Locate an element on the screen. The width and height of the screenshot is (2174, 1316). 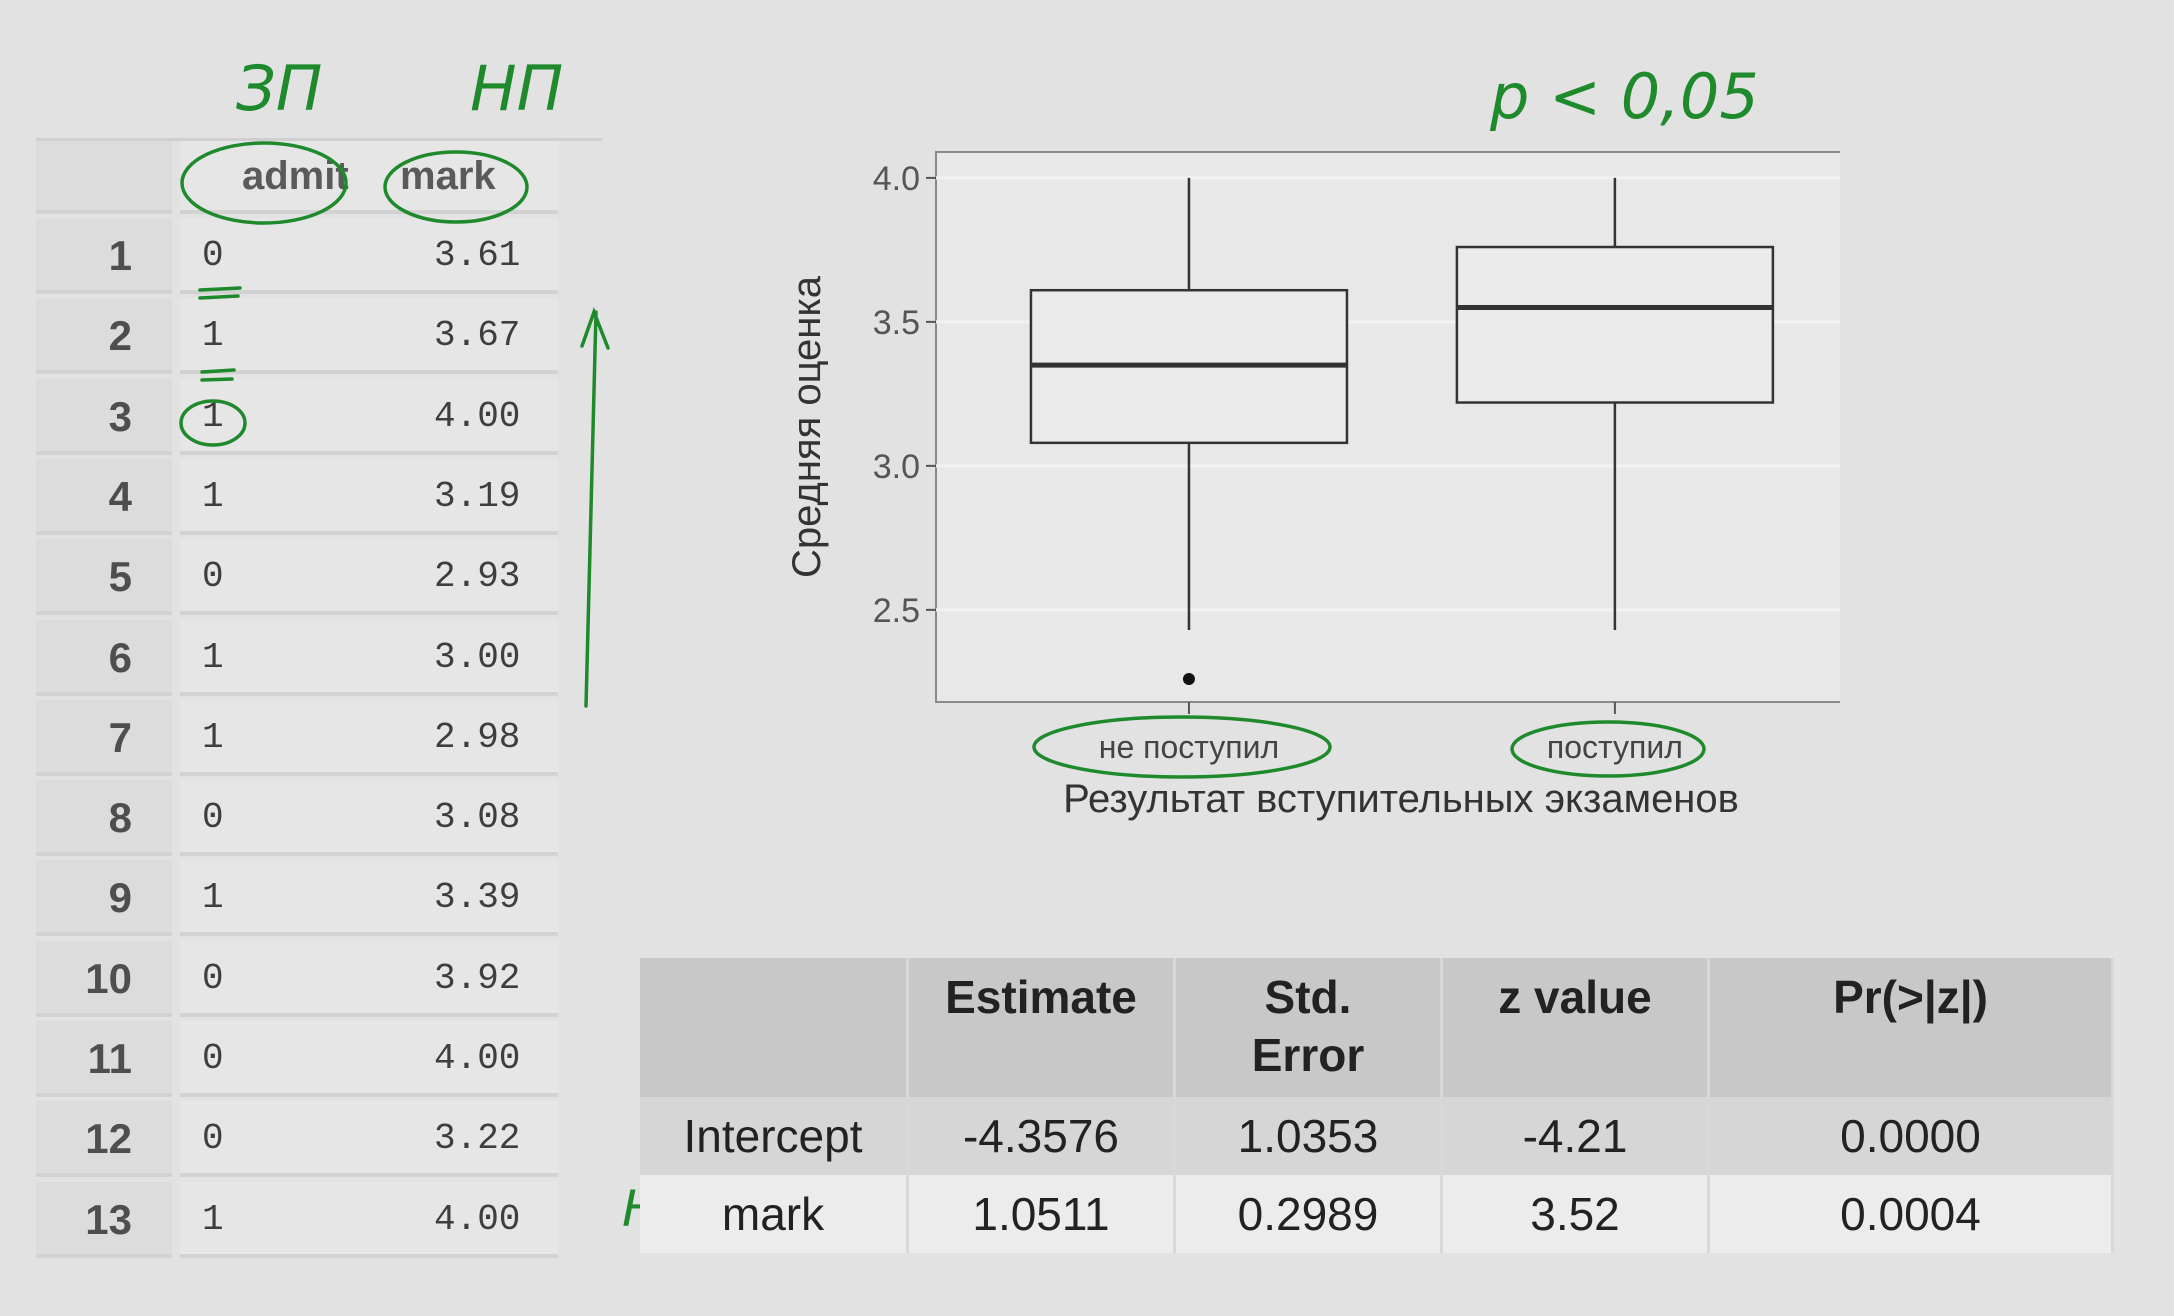
y-tick-label: 3.5 is located at coordinates (896, 323).